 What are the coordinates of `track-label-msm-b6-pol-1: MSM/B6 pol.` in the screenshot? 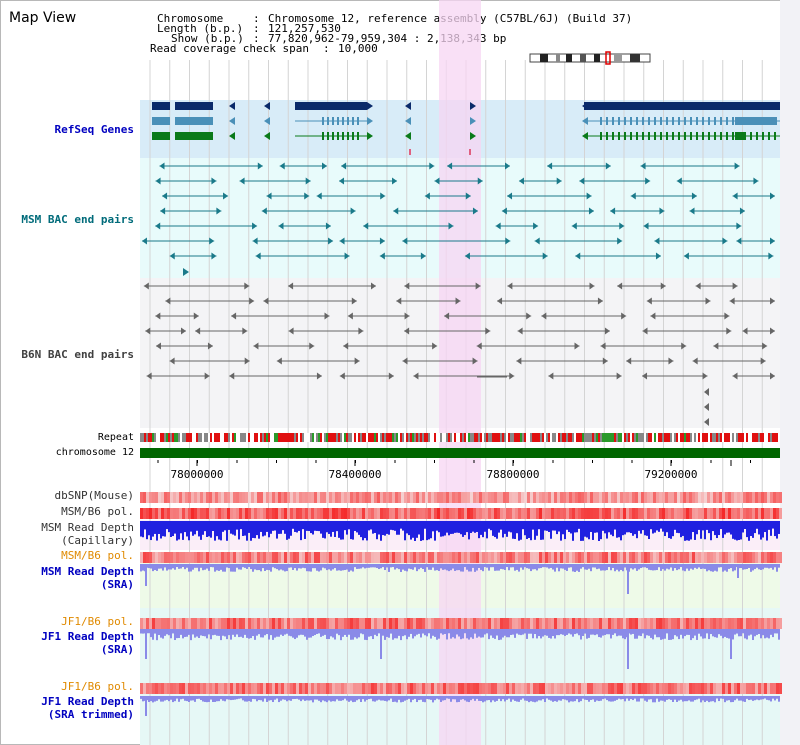 It's located at (97, 511).